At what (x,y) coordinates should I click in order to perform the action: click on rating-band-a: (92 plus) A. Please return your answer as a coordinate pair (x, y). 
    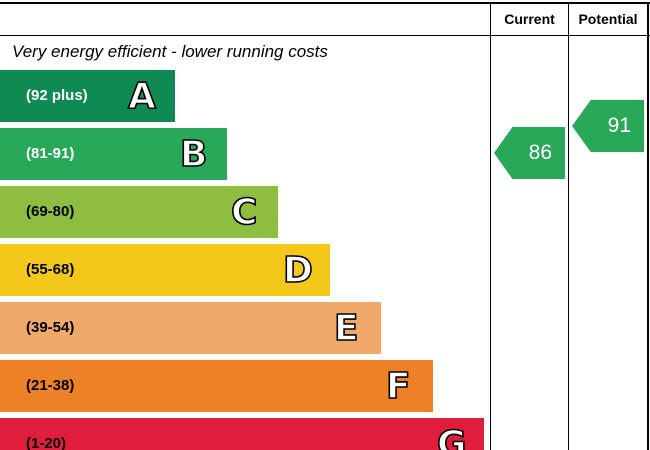
    Looking at the image, I should click on (87, 96).